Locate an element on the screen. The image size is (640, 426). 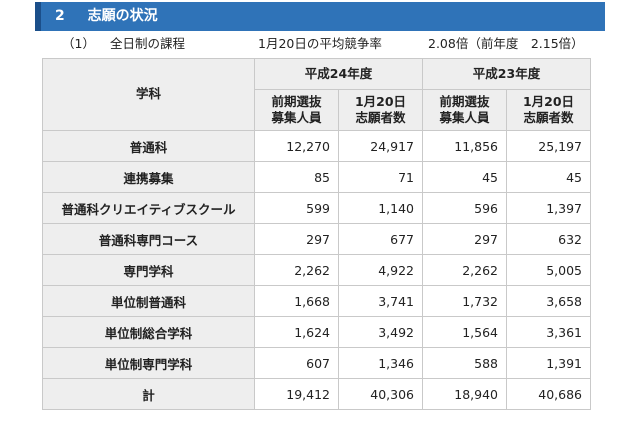
section-number: 2 is located at coordinates (60, 16).